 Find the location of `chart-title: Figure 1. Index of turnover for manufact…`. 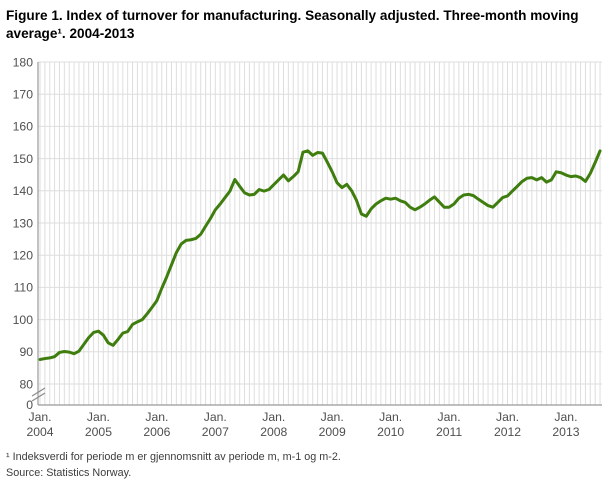

chart-title: Figure 1. Index of turnover for manufact… is located at coordinates (292, 25).